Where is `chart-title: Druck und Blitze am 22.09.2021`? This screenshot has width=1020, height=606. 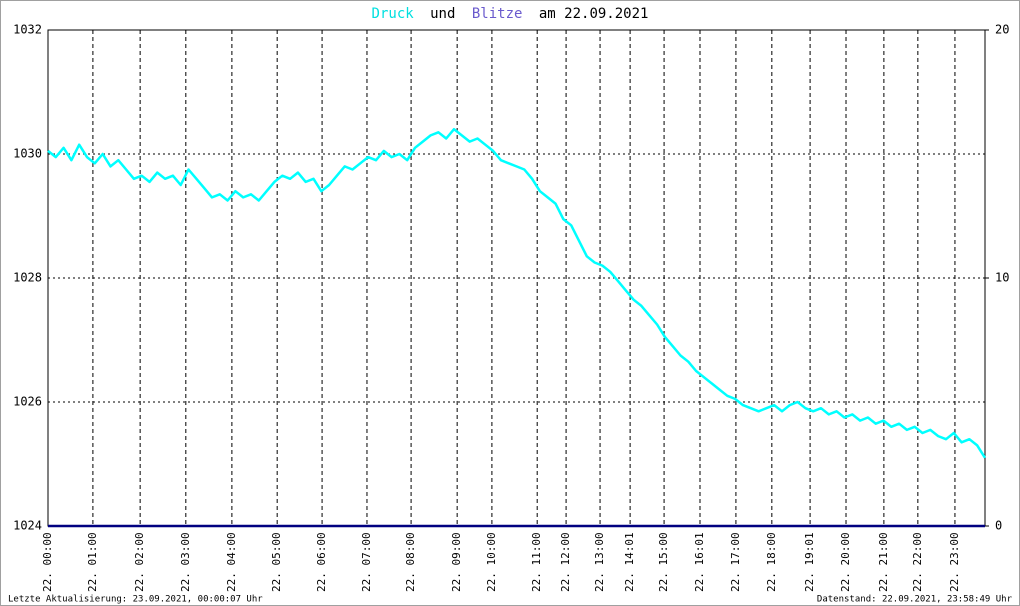
chart-title: Druck und Blitze am 22.09.2021 is located at coordinates (510, 14).